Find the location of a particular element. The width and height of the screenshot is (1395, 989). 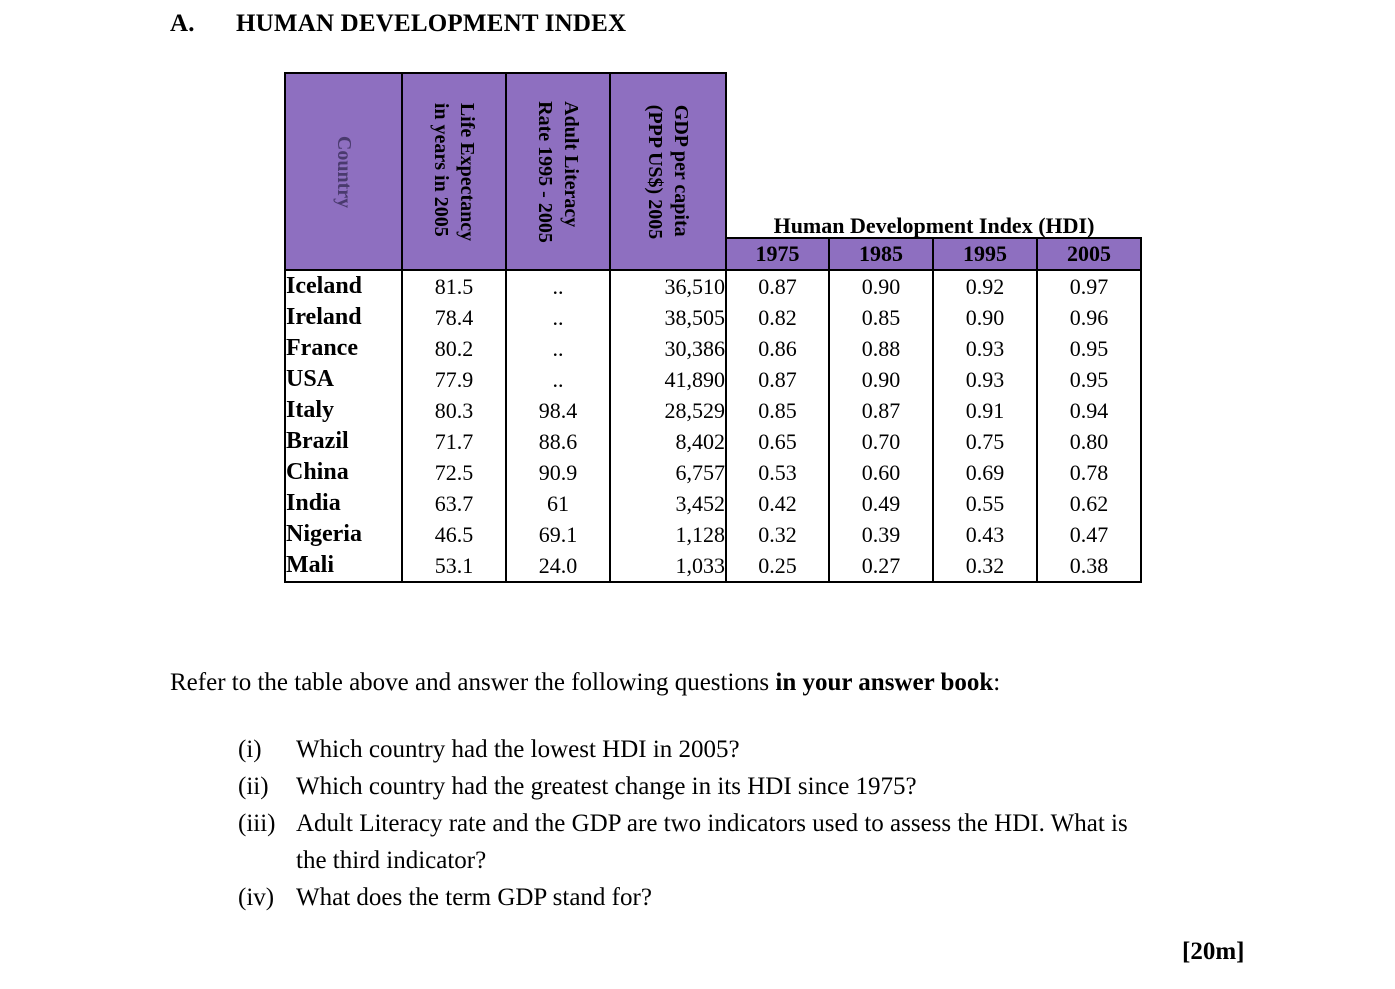

section-title: HUMAN DEVELOPMENT INDEX is located at coordinates (431, 23).